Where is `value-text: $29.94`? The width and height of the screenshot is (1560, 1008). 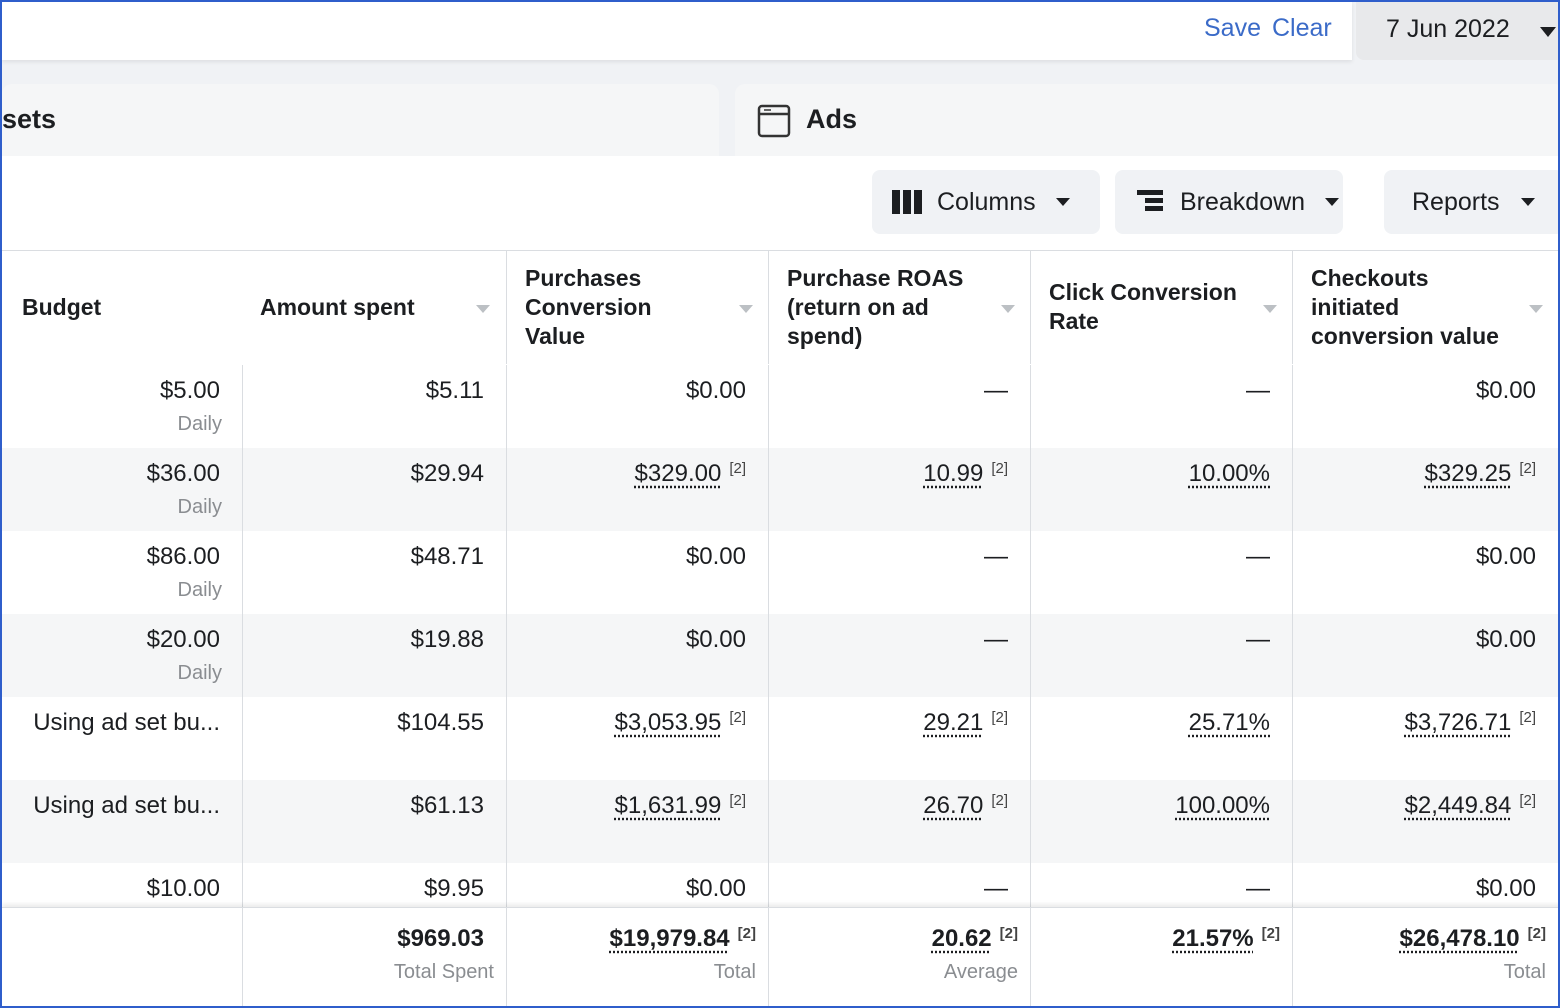
value-text: $29.94 is located at coordinates (447, 473).